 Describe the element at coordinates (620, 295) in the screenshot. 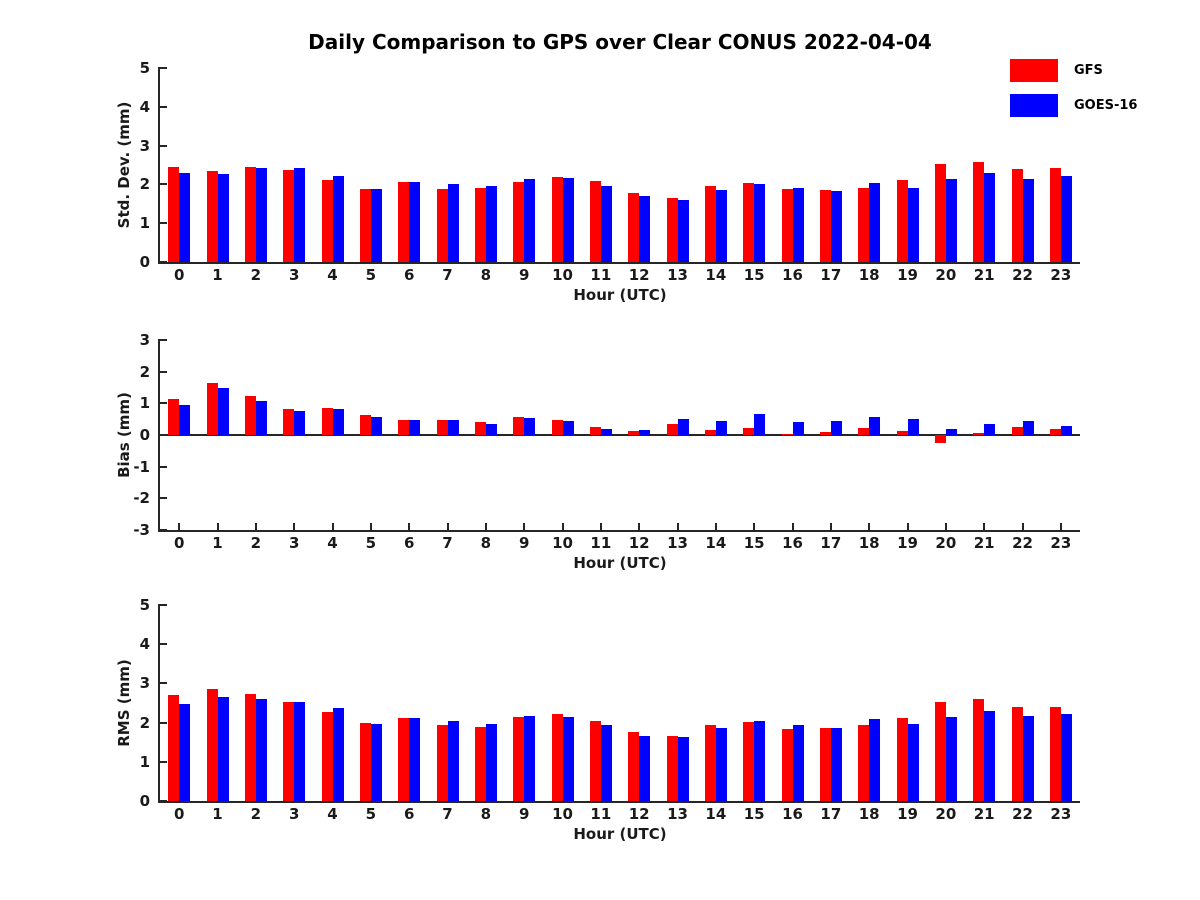

I see `stddev-x-axis-label: Hour (UTC)` at that location.